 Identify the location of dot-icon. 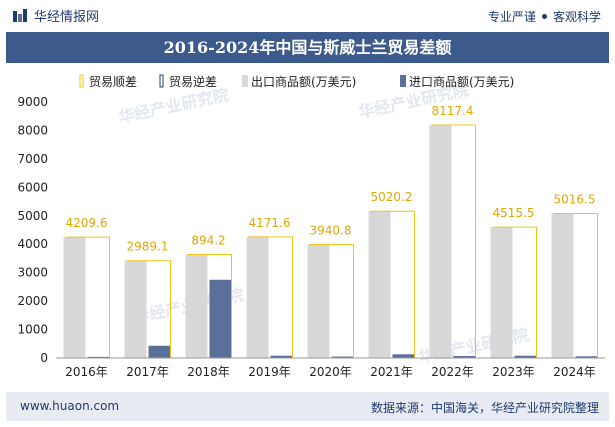
(544, 16).